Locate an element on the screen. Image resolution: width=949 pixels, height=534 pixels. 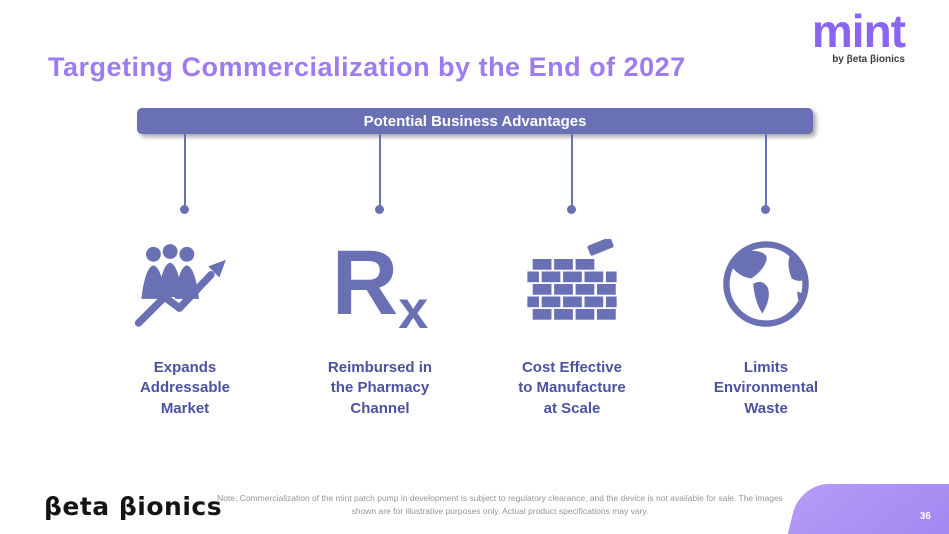
advantage-label: Expands Addressable Market is located at coordinates (185, 388).